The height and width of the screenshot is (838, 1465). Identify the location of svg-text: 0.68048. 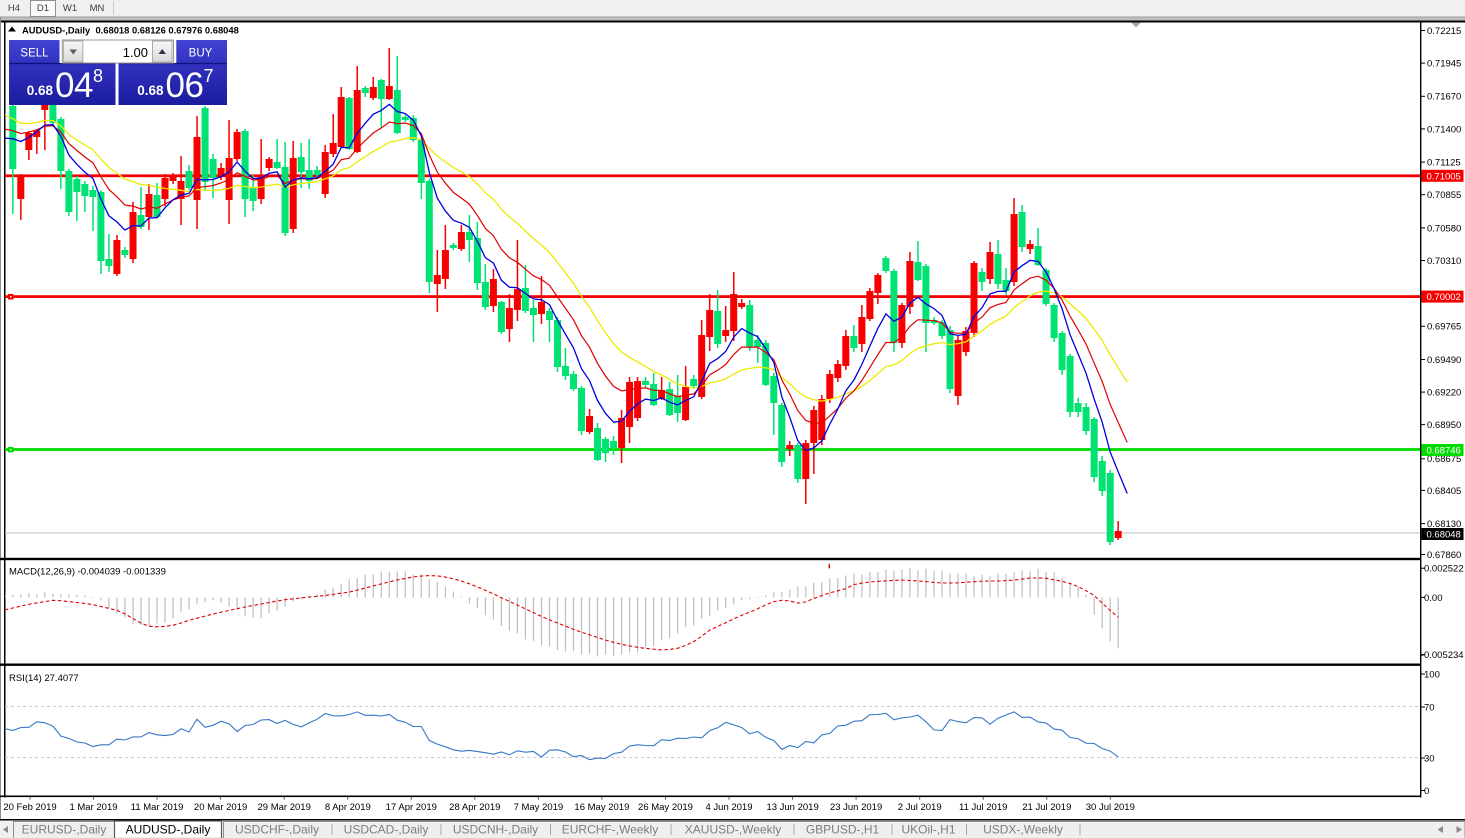
(1444, 535).